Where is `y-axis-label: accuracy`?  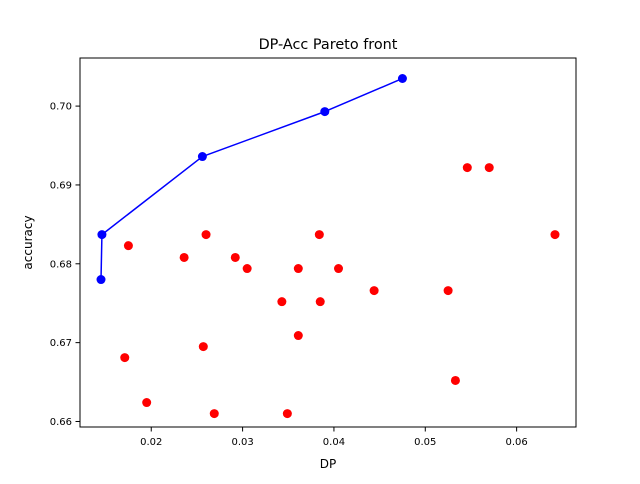
y-axis-label: accuracy is located at coordinates (28, 242).